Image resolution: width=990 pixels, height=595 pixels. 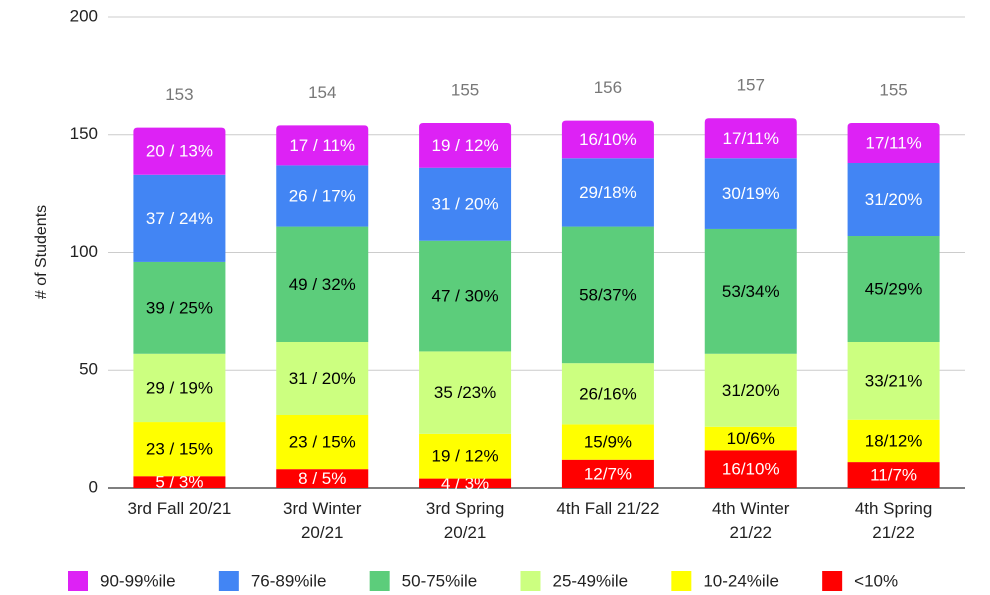 I want to click on data-label: 12/7%, so click(x=608, y=473).